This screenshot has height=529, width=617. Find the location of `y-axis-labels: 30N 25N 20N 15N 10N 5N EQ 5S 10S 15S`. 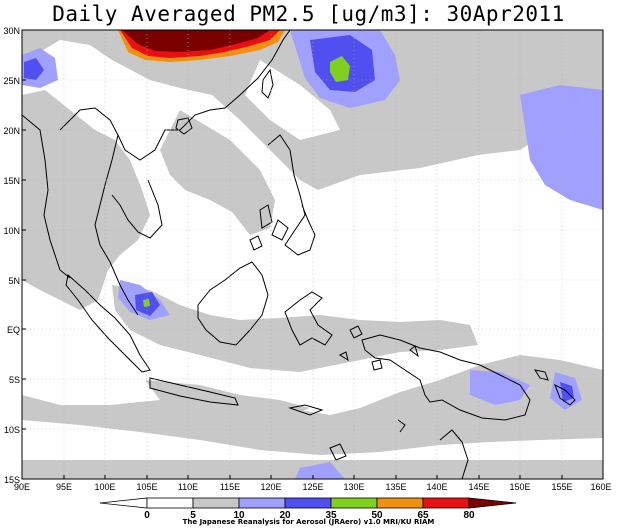

y-axis-labels: 30N 25N 20N 15N 10N 5N EQ 5S 10S 15S is located at coordinates (11, 255).